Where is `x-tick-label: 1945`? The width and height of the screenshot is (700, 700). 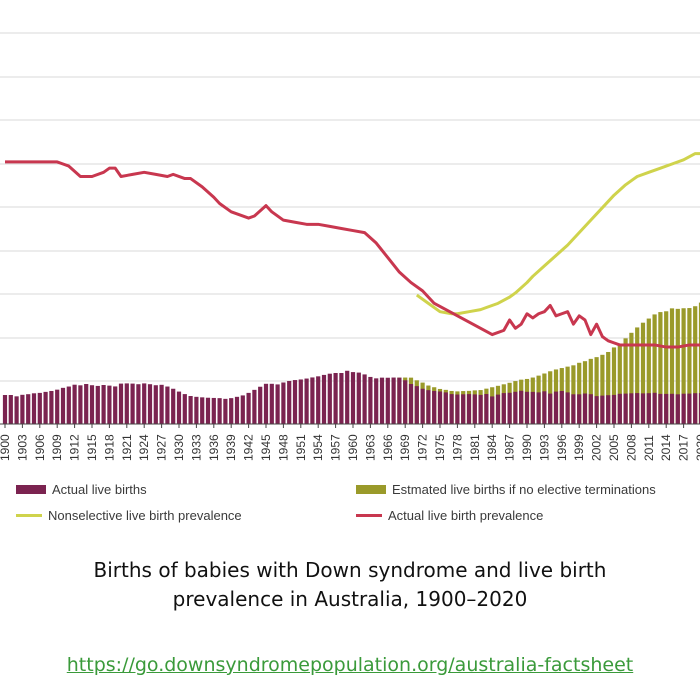
x-tick-label: 1945 is located at coordinates (266, 447).